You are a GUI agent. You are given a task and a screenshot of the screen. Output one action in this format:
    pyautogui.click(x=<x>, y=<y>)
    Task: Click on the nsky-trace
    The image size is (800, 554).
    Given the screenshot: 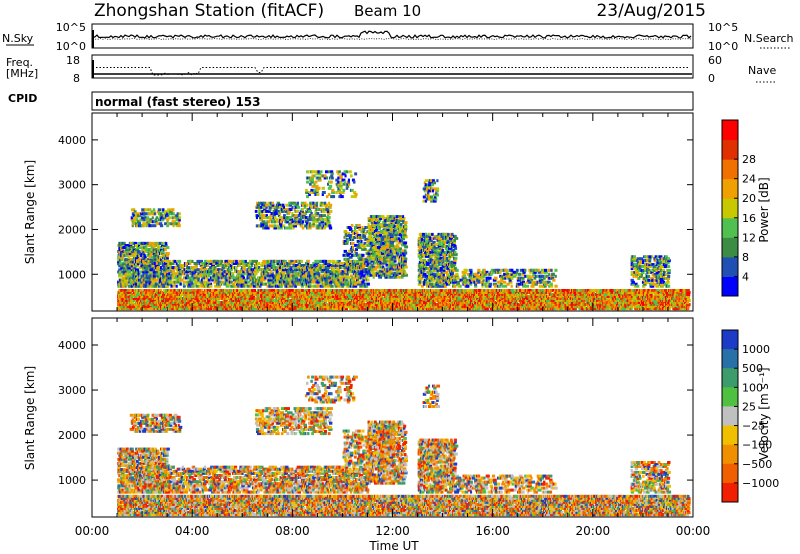 What is the action you would take?
    pyautogui.click(x=392, y=34)
    